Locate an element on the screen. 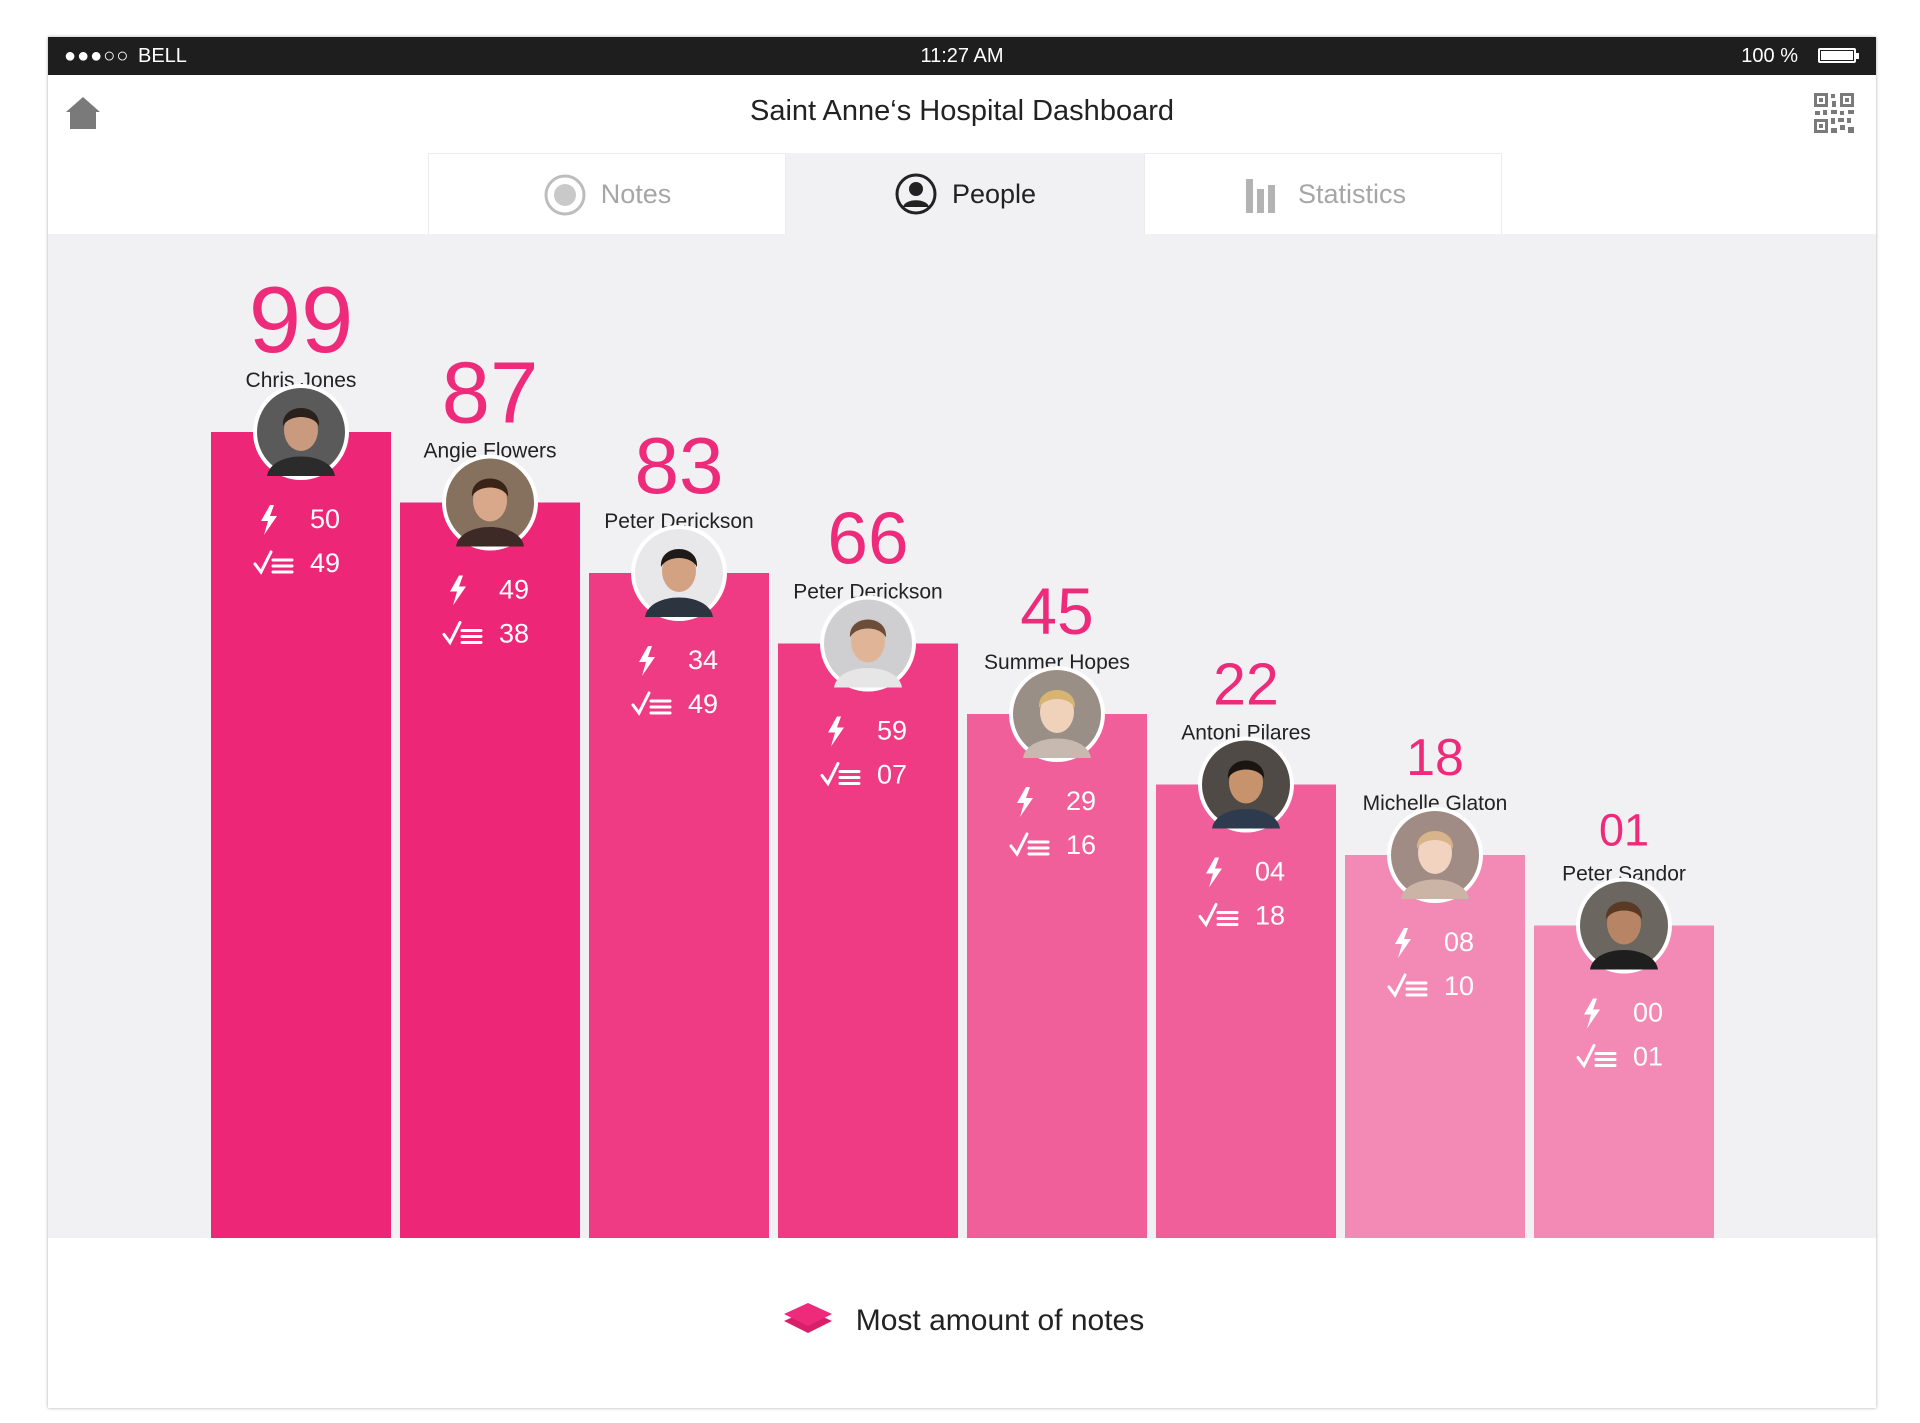 This screenshot has height=1423, width=1920. tab-people: People is located at coordinates (965, 194).